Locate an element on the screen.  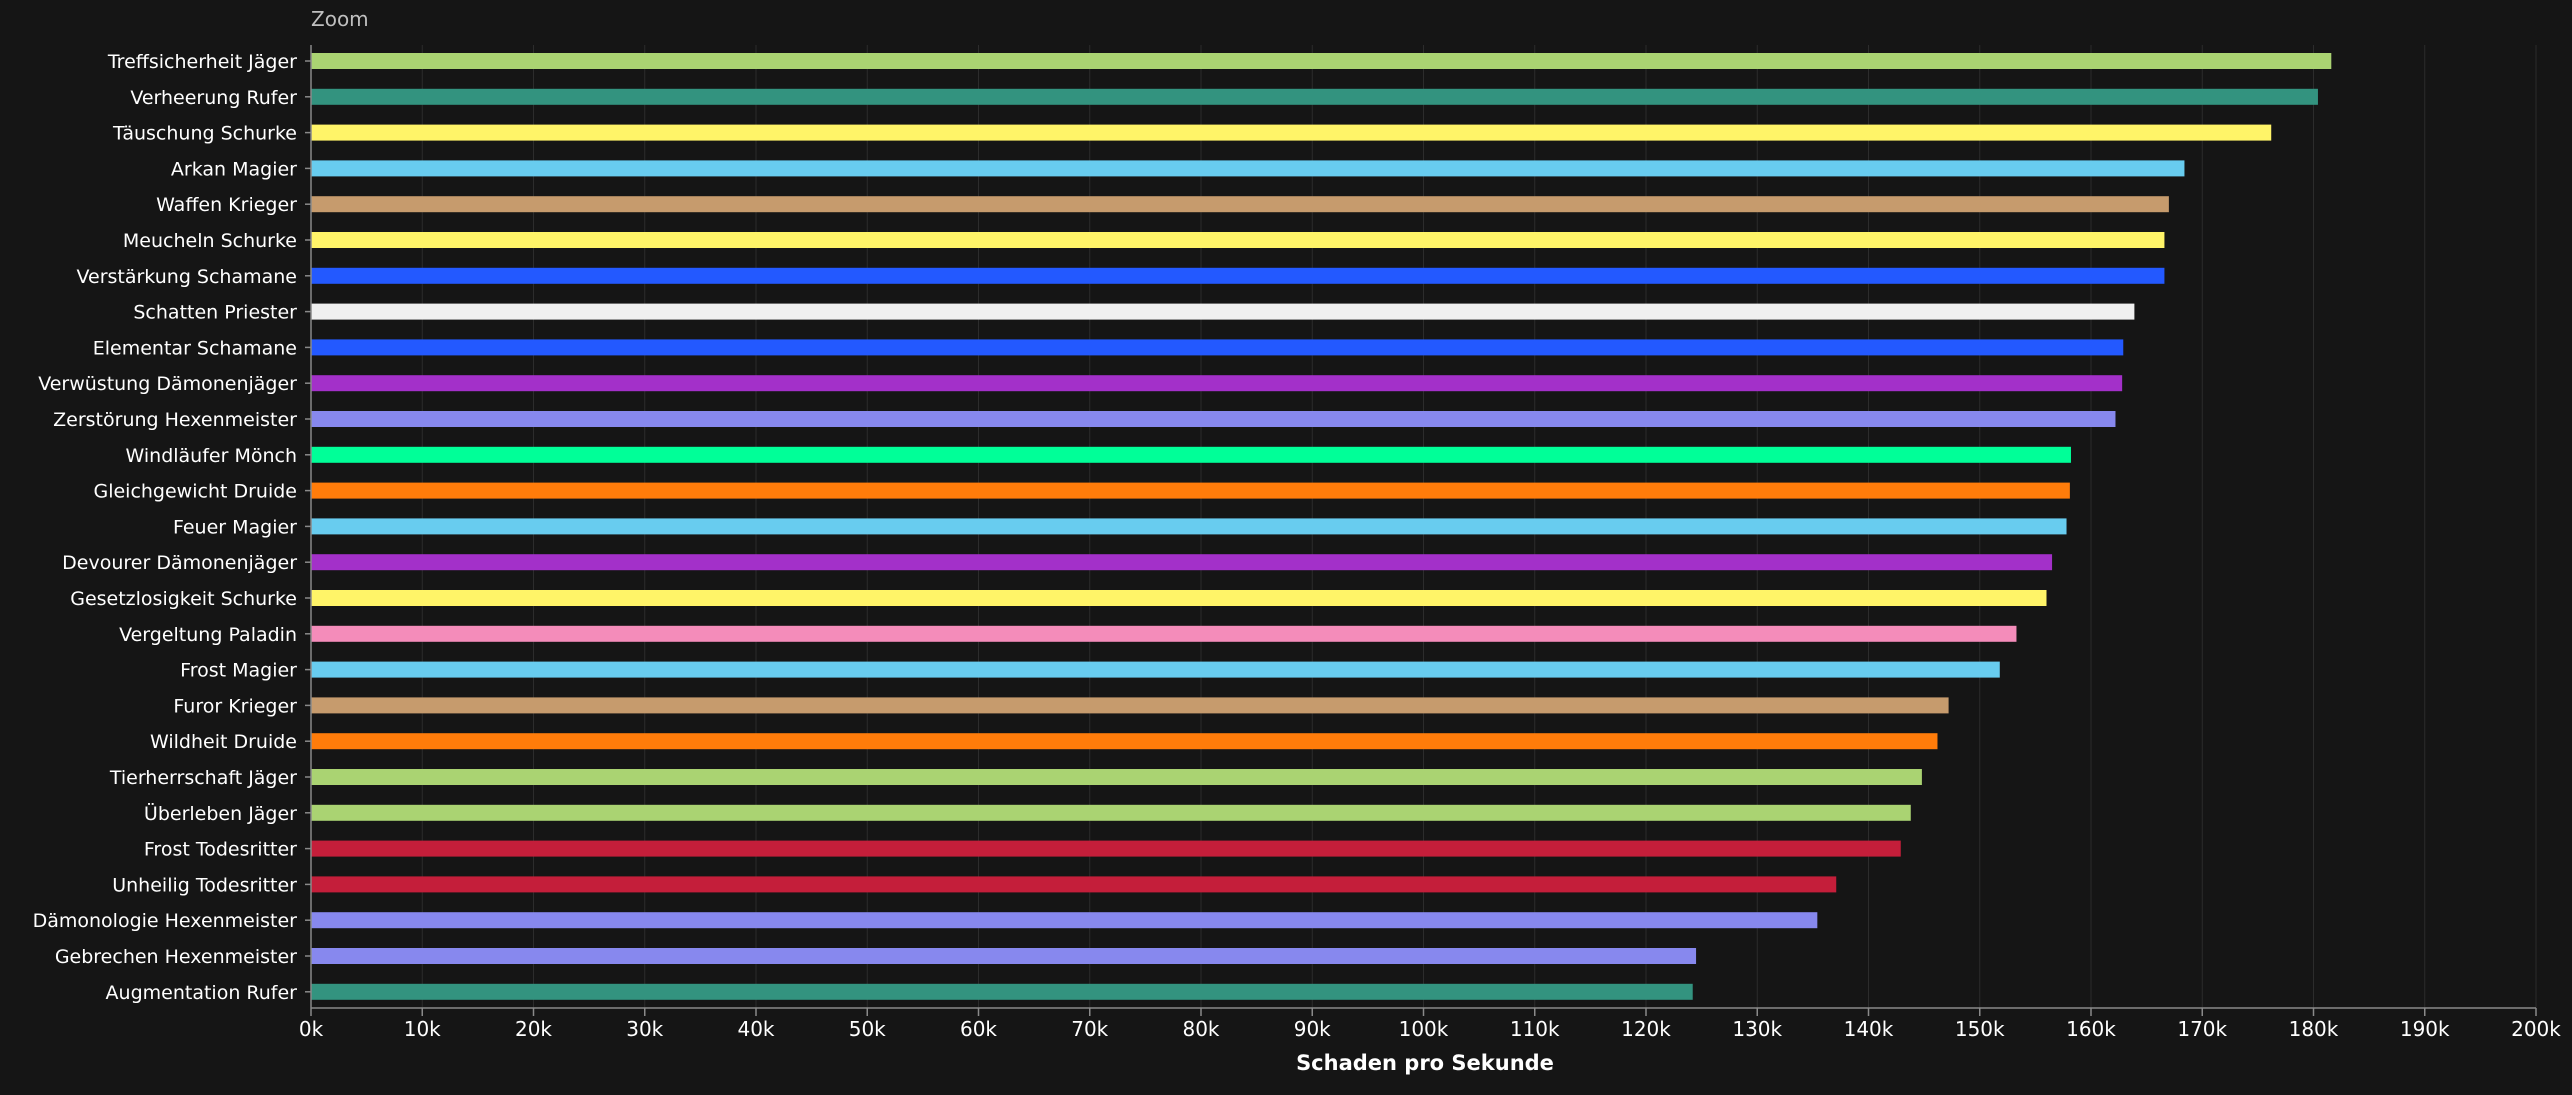
category-label: Frost Magier is located at coordinates (238, 671).